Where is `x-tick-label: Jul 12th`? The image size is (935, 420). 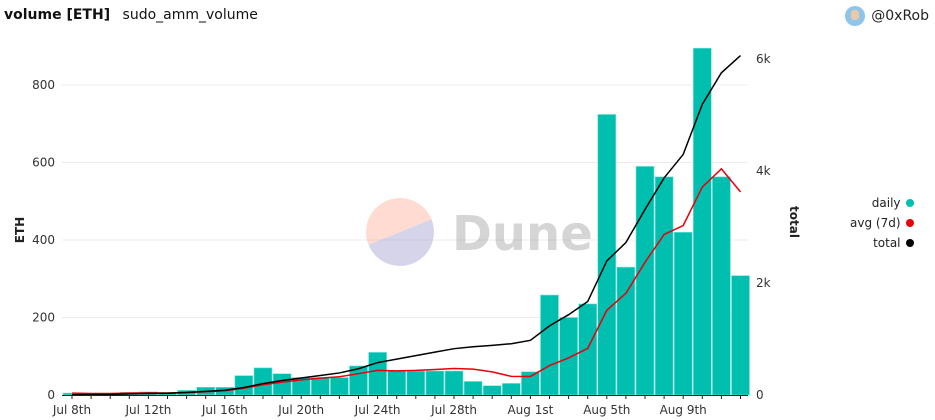 x-tick-label: Jul 12th is located at coordinates (147, 410).